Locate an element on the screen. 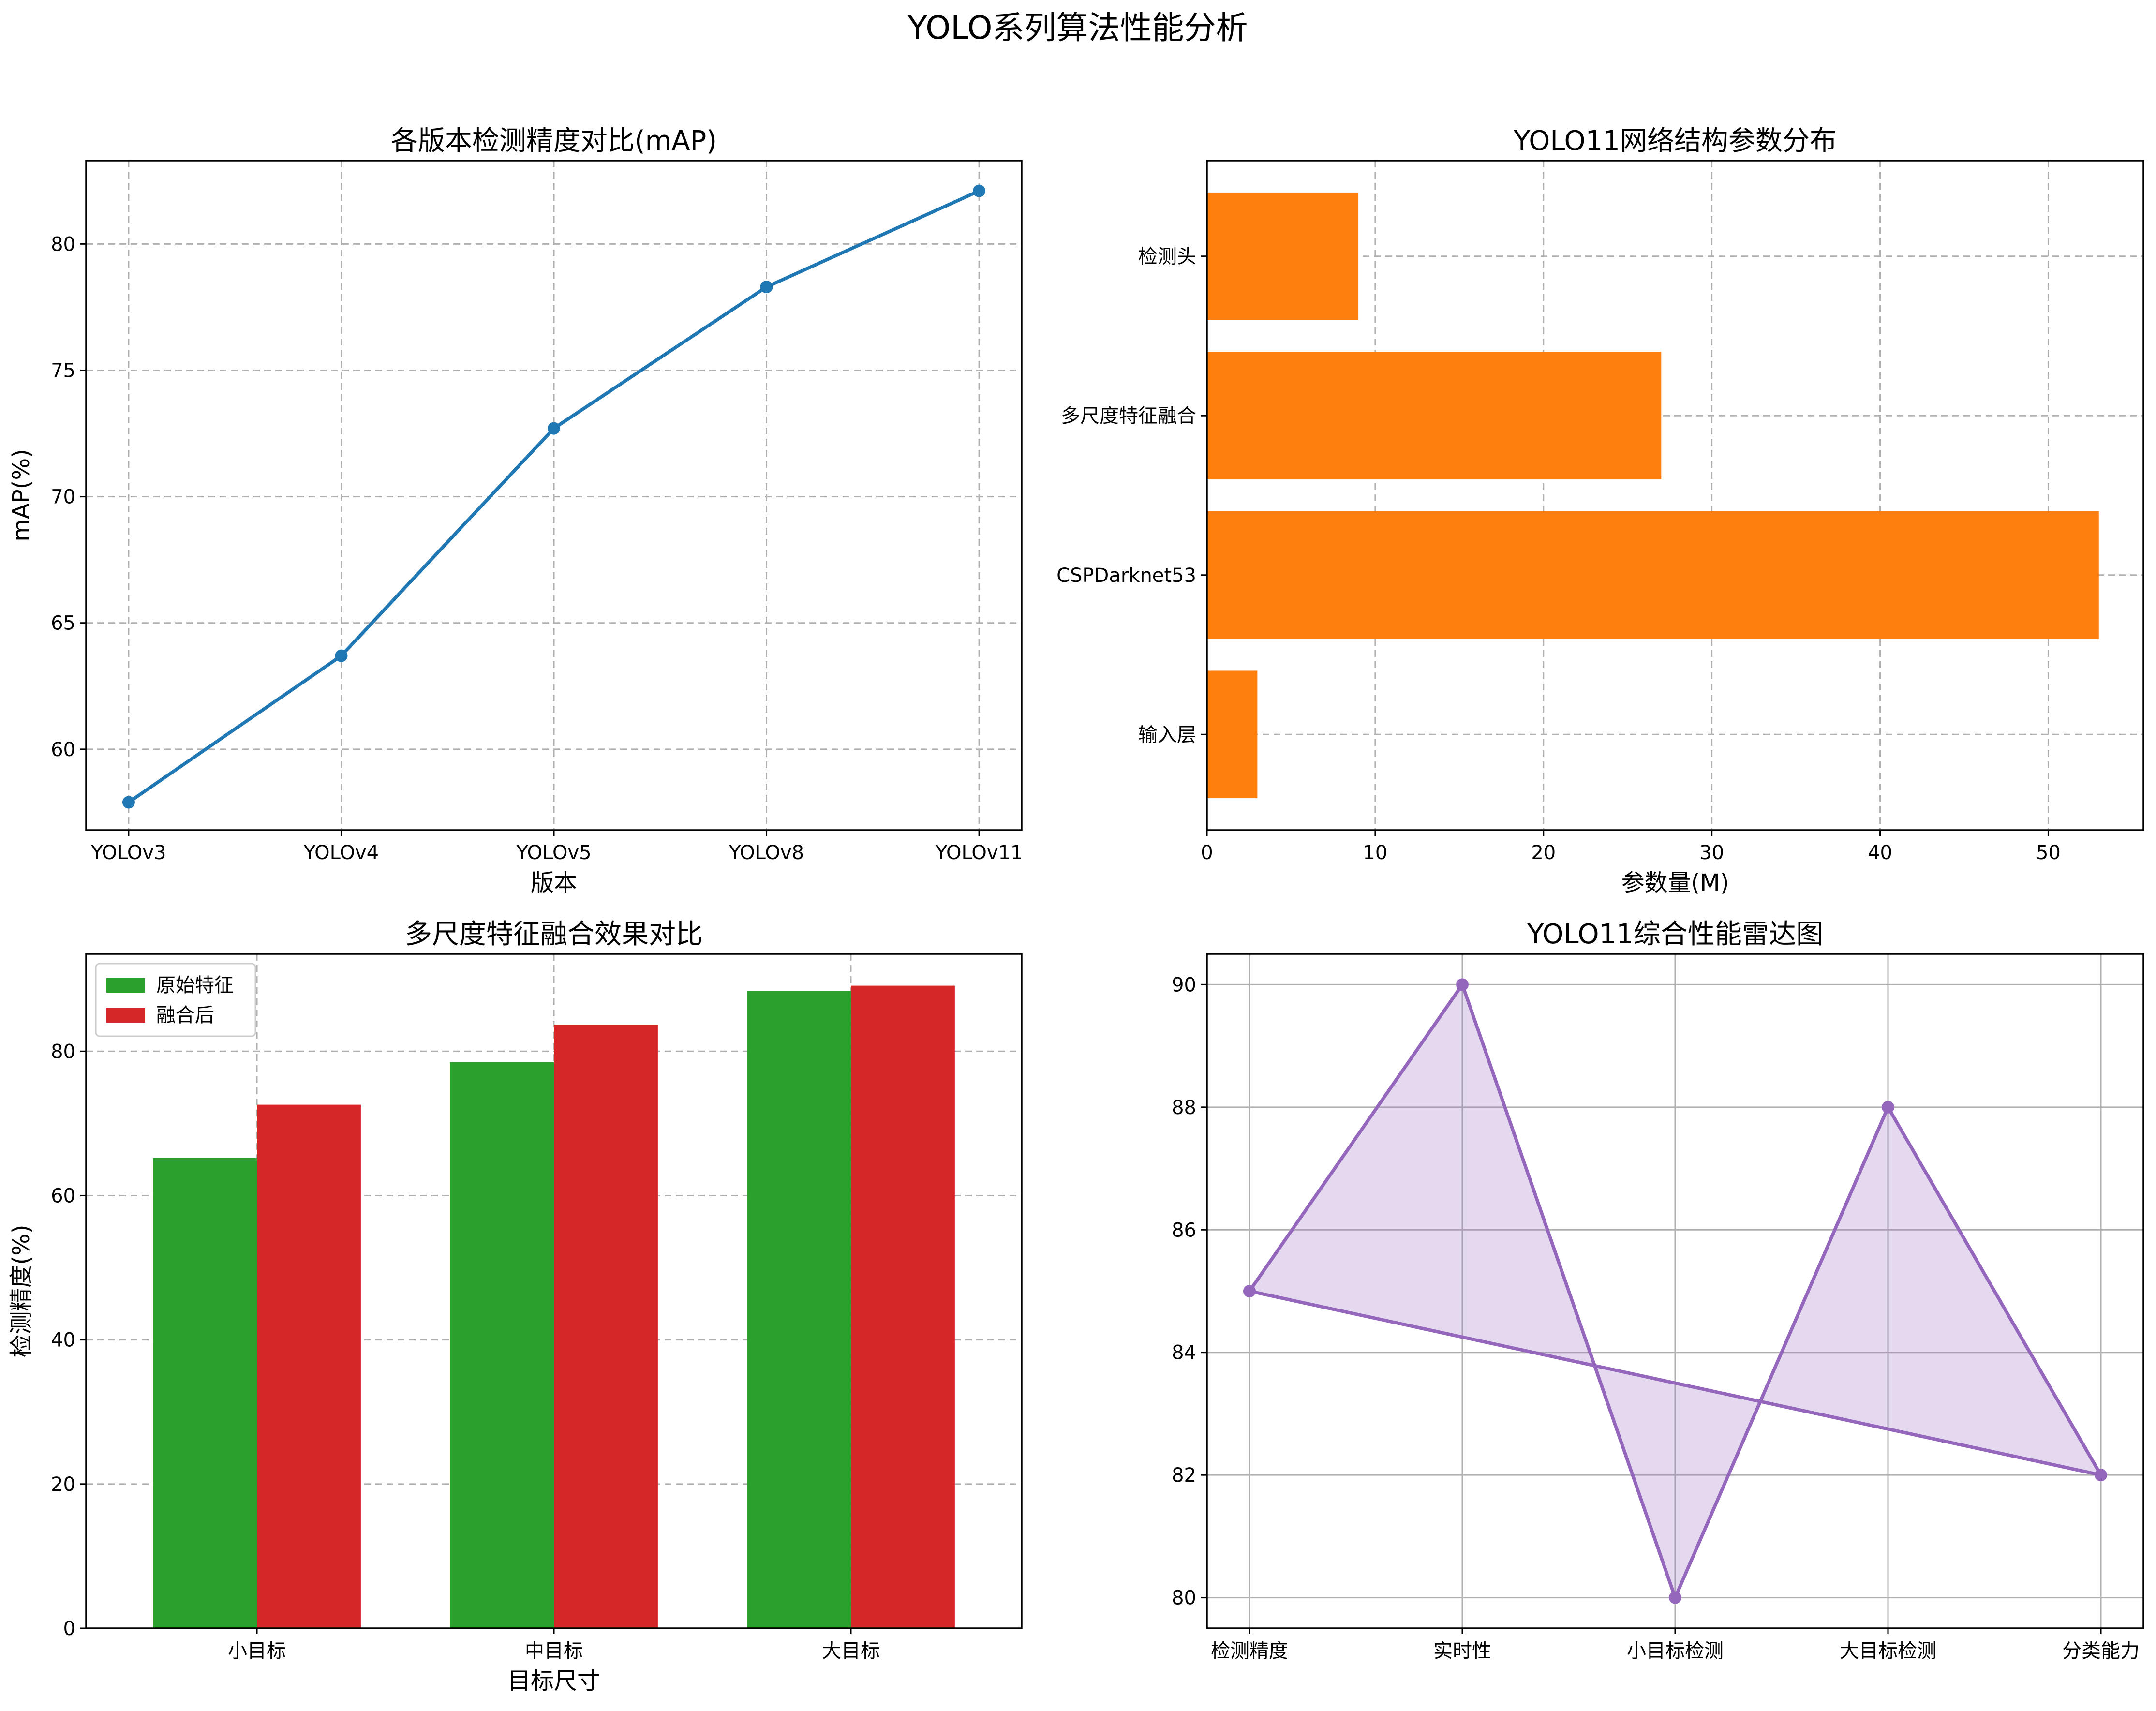 Image resolution: width=2156 pixels, height=1711 pixels. y-tick-label-1-4: 80 is located at coordinates (63, 244).